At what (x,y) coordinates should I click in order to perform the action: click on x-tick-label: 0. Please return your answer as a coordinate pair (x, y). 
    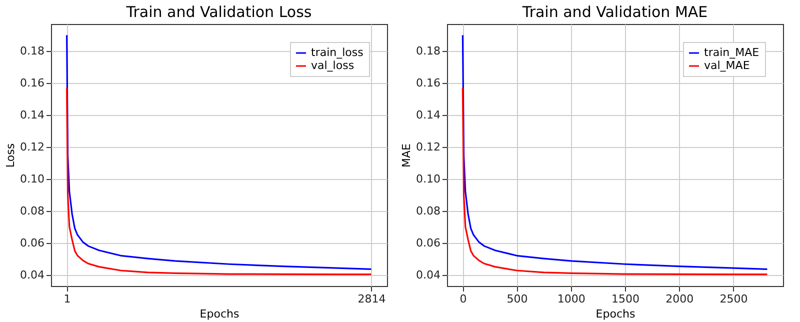
    Looking at the image, I should click on (463, 299).